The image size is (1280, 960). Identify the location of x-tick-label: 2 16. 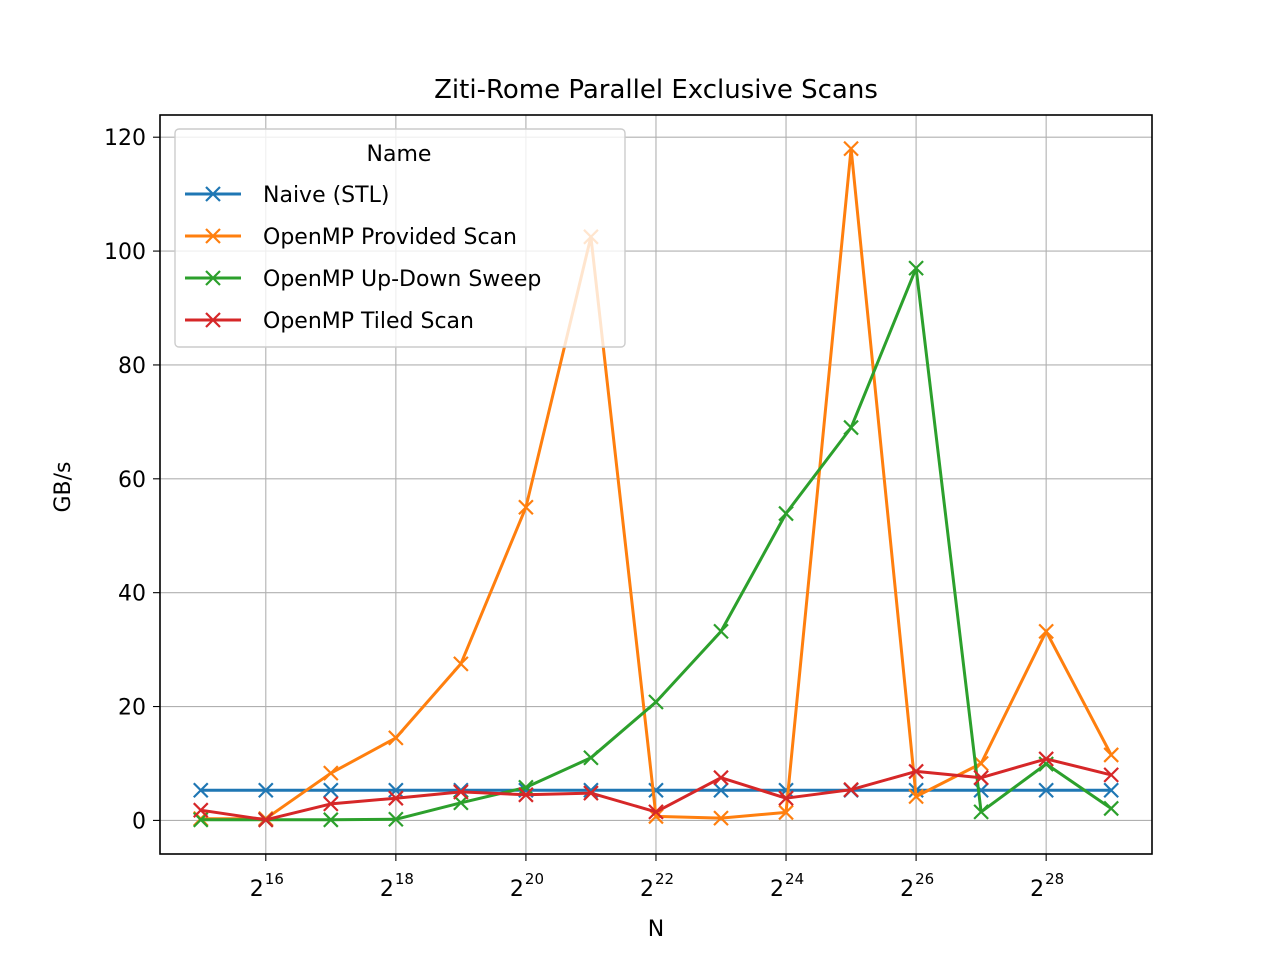
(267, 886).